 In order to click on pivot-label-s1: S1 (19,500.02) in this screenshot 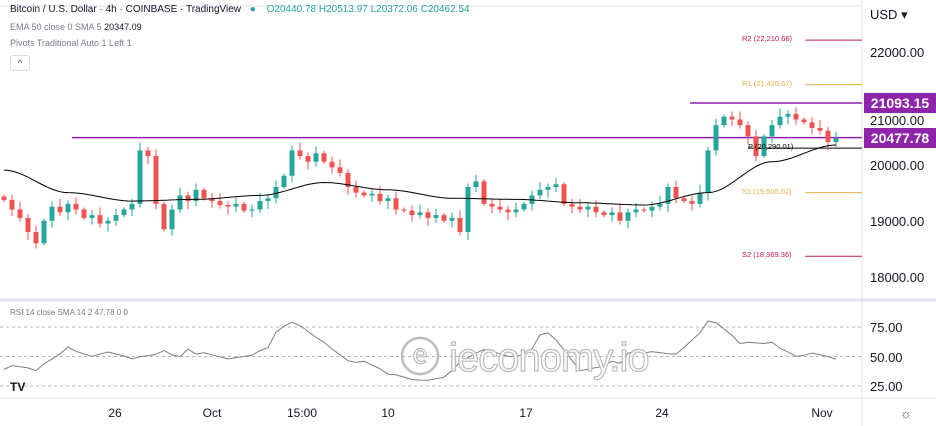, I will do `click(767, 191)`.